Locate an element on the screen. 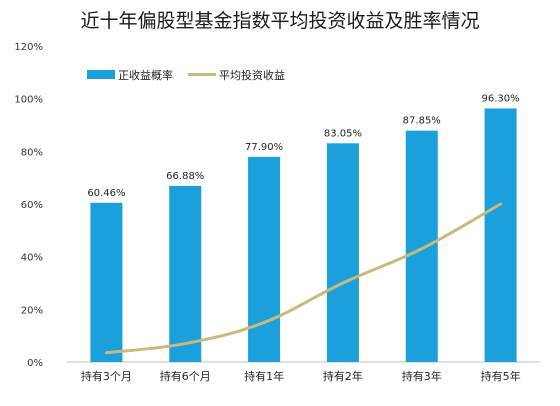 This screenshot has width=560, height=406. legend-swatch-bar is located at coordinates (101, 74).